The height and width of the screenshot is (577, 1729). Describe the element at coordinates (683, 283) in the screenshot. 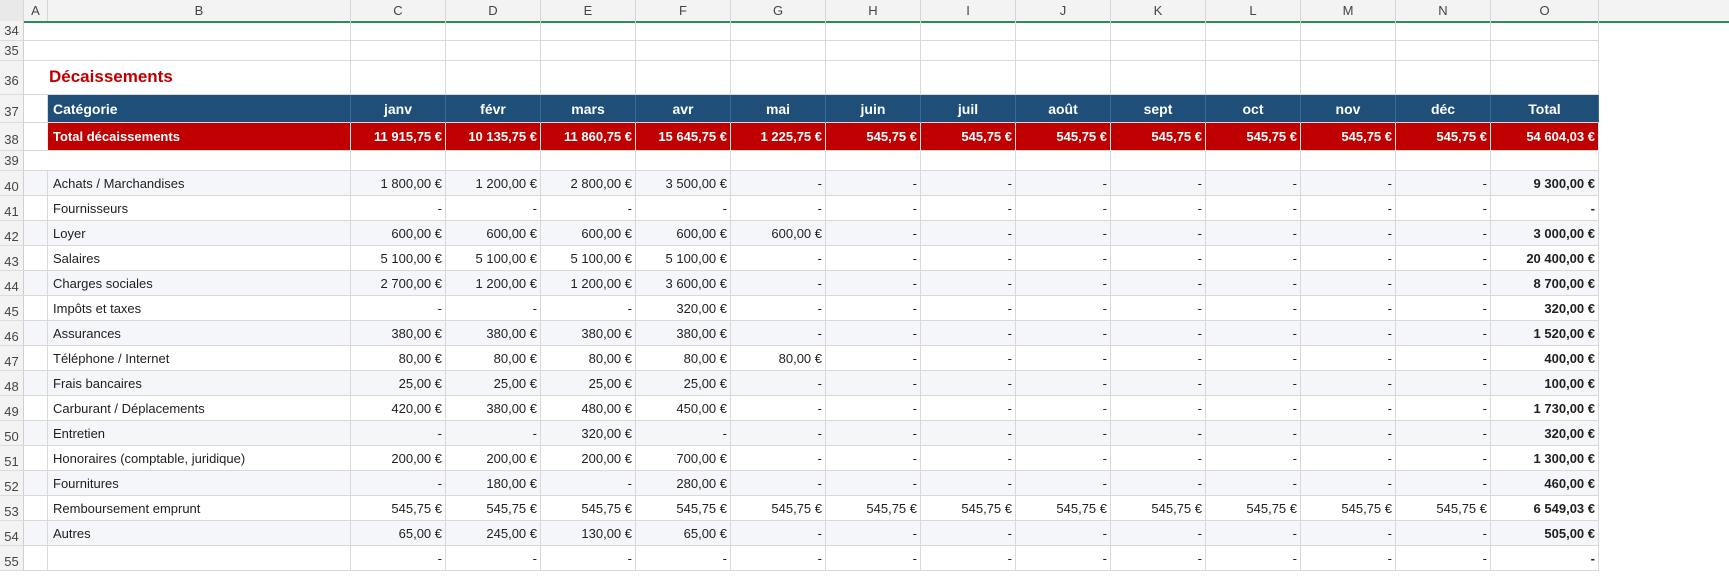

I see `month-value-3: 3 600,00 €` at that location.